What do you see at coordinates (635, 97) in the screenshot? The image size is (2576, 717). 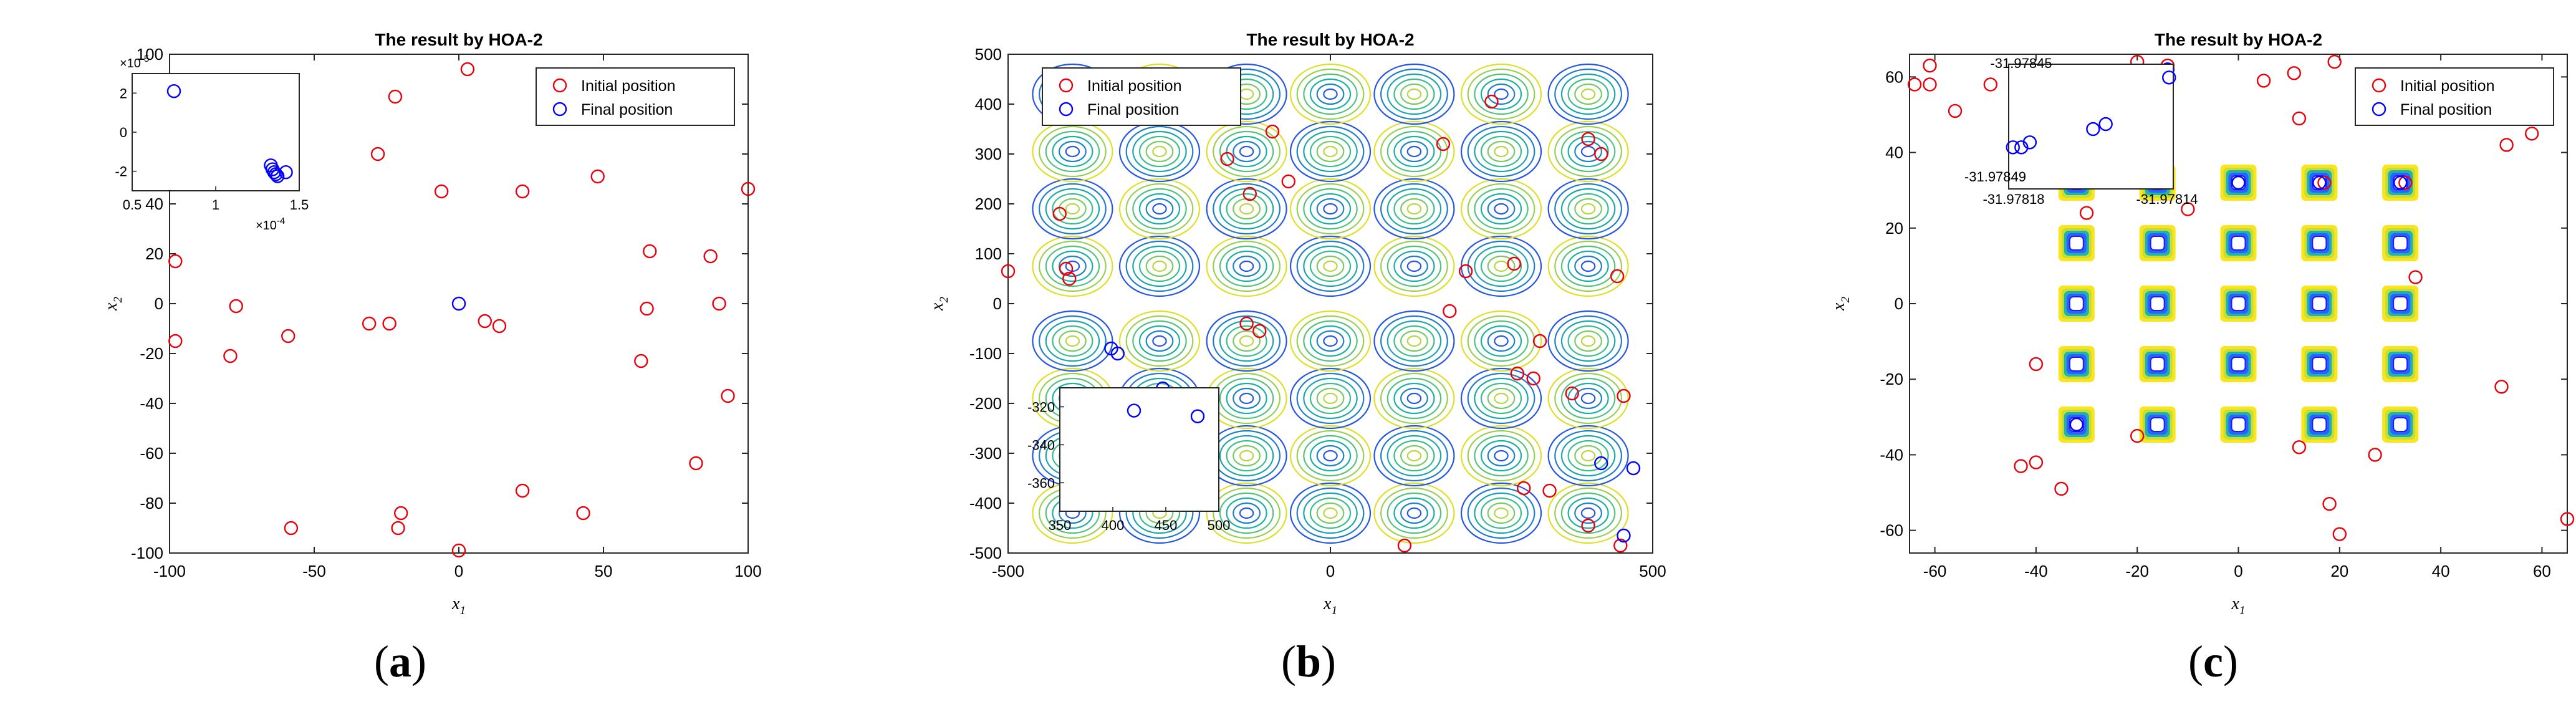 I see `legend-box` at bounding box center [635, 97].